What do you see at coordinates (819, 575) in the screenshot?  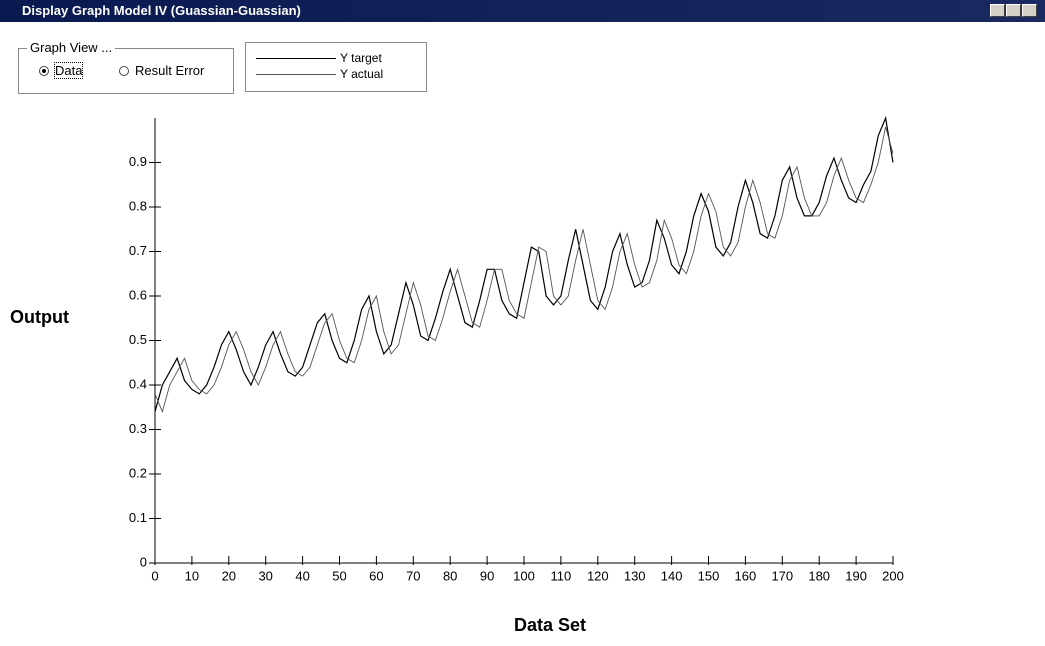 I see `x-tick-label: 180` at bounding box center [819, 575].